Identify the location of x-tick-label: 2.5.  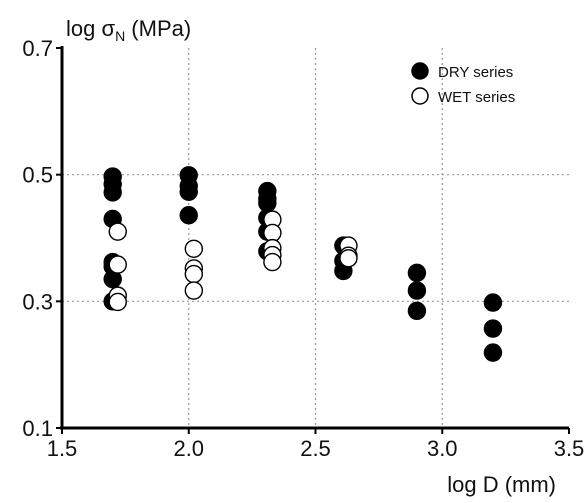
(315, 448).